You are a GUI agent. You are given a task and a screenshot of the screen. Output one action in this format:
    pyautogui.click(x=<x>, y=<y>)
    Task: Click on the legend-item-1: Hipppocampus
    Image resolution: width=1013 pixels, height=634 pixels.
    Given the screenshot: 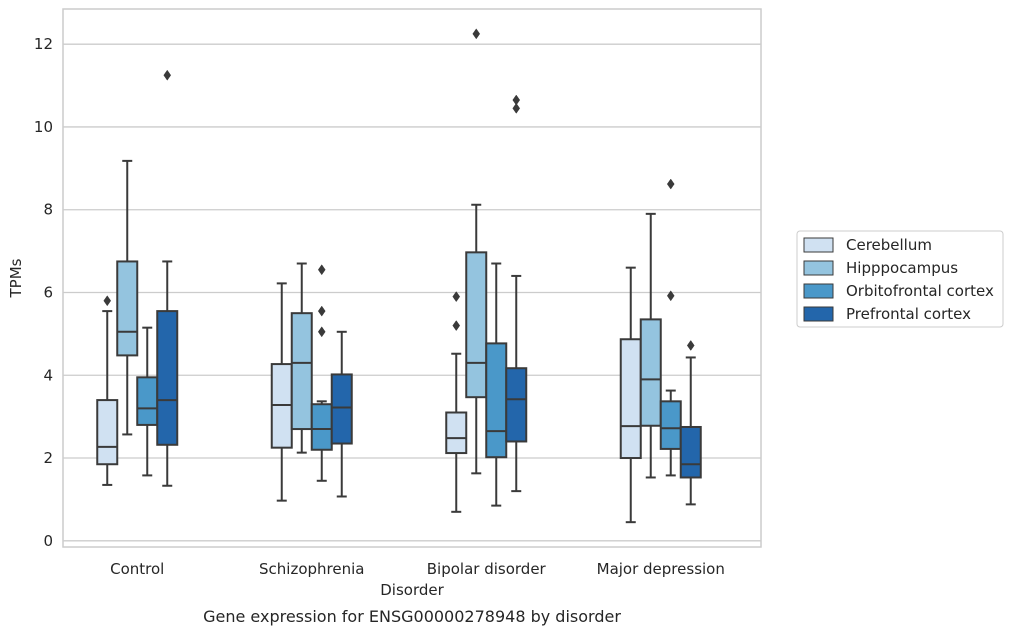 What is the action you would take?
    pyautogui.click(x=880, y=268)
    